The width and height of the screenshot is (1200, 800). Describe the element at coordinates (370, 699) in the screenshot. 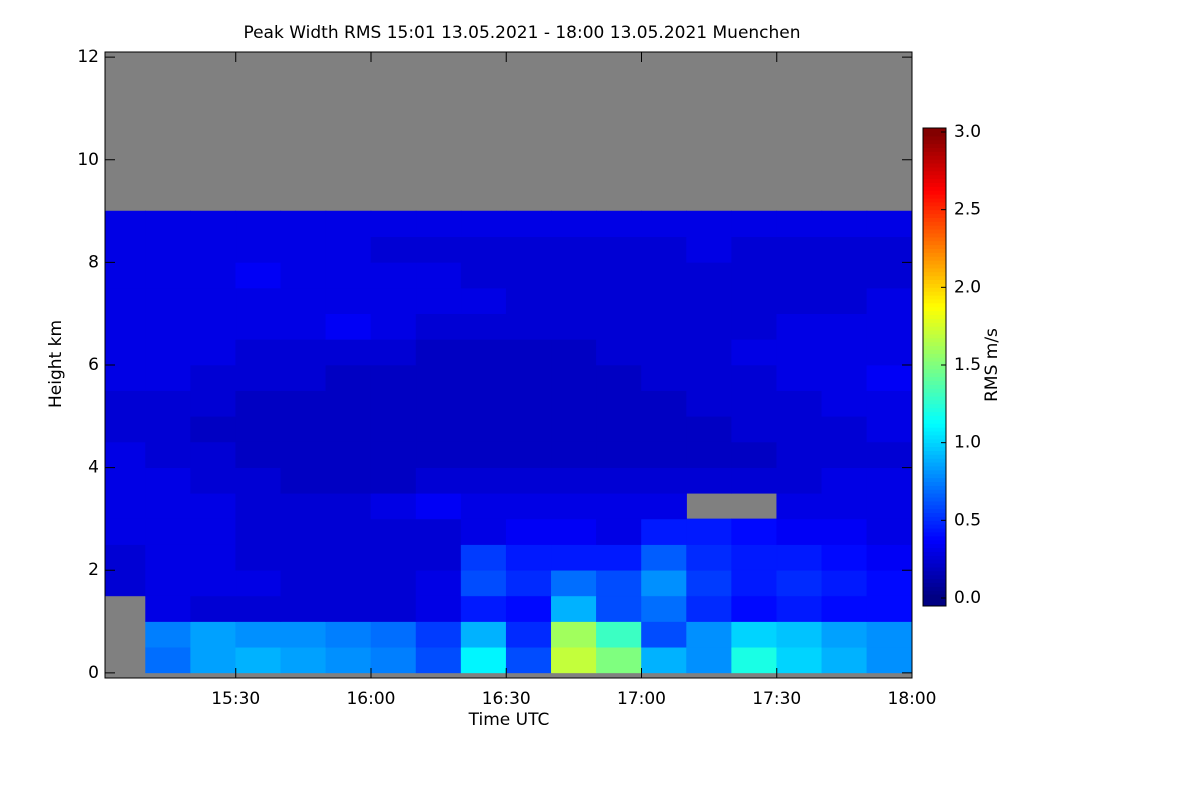

I see `x-tick-label: 16:00` at that location.